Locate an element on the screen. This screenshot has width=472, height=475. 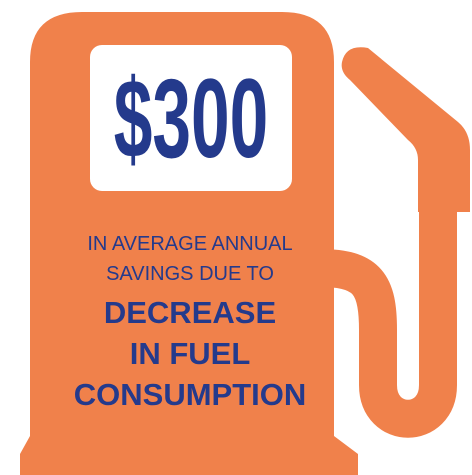
subtitle-line: IN AVERAGE ANNUAL is located at coordinates (189, 244).